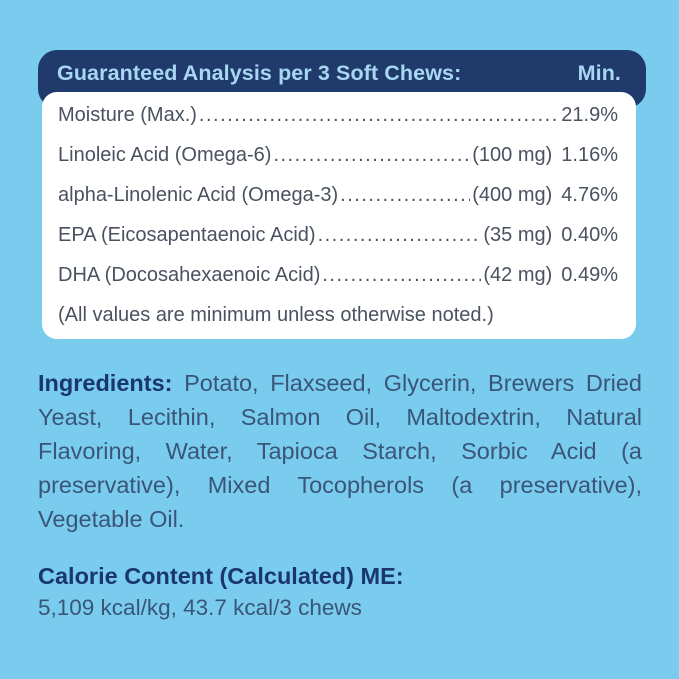 This screenshot has width=679, height=679. I want to click on analysis-row: EPA (Eicosapentaenoic Acid) (35 mg) 0.40%, so click(338, 235).